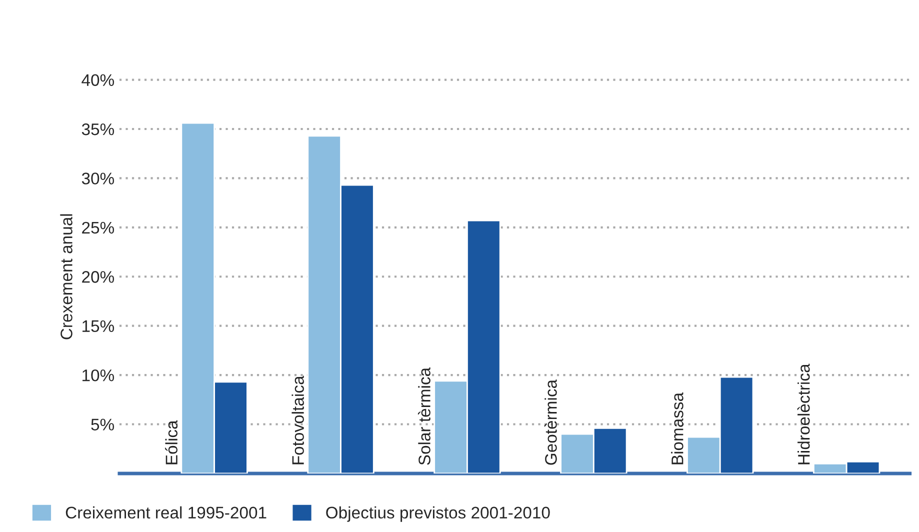 The width and height of the screenshot is (919, 532). Describe the element at coordinates (98, 326) in the screenshot. I see `y-tick-label: 15%` at that location.